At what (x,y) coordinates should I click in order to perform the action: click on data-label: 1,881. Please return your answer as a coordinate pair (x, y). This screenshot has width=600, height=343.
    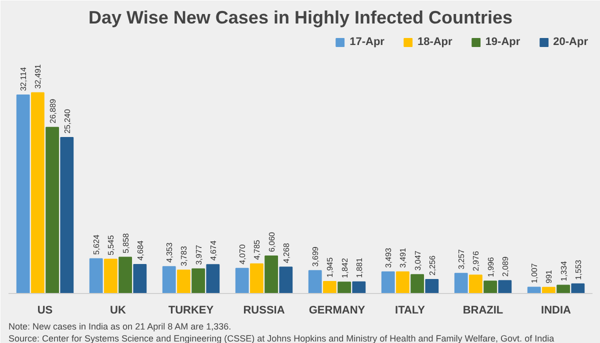
    Looking at the image, I should click on (359, 267).